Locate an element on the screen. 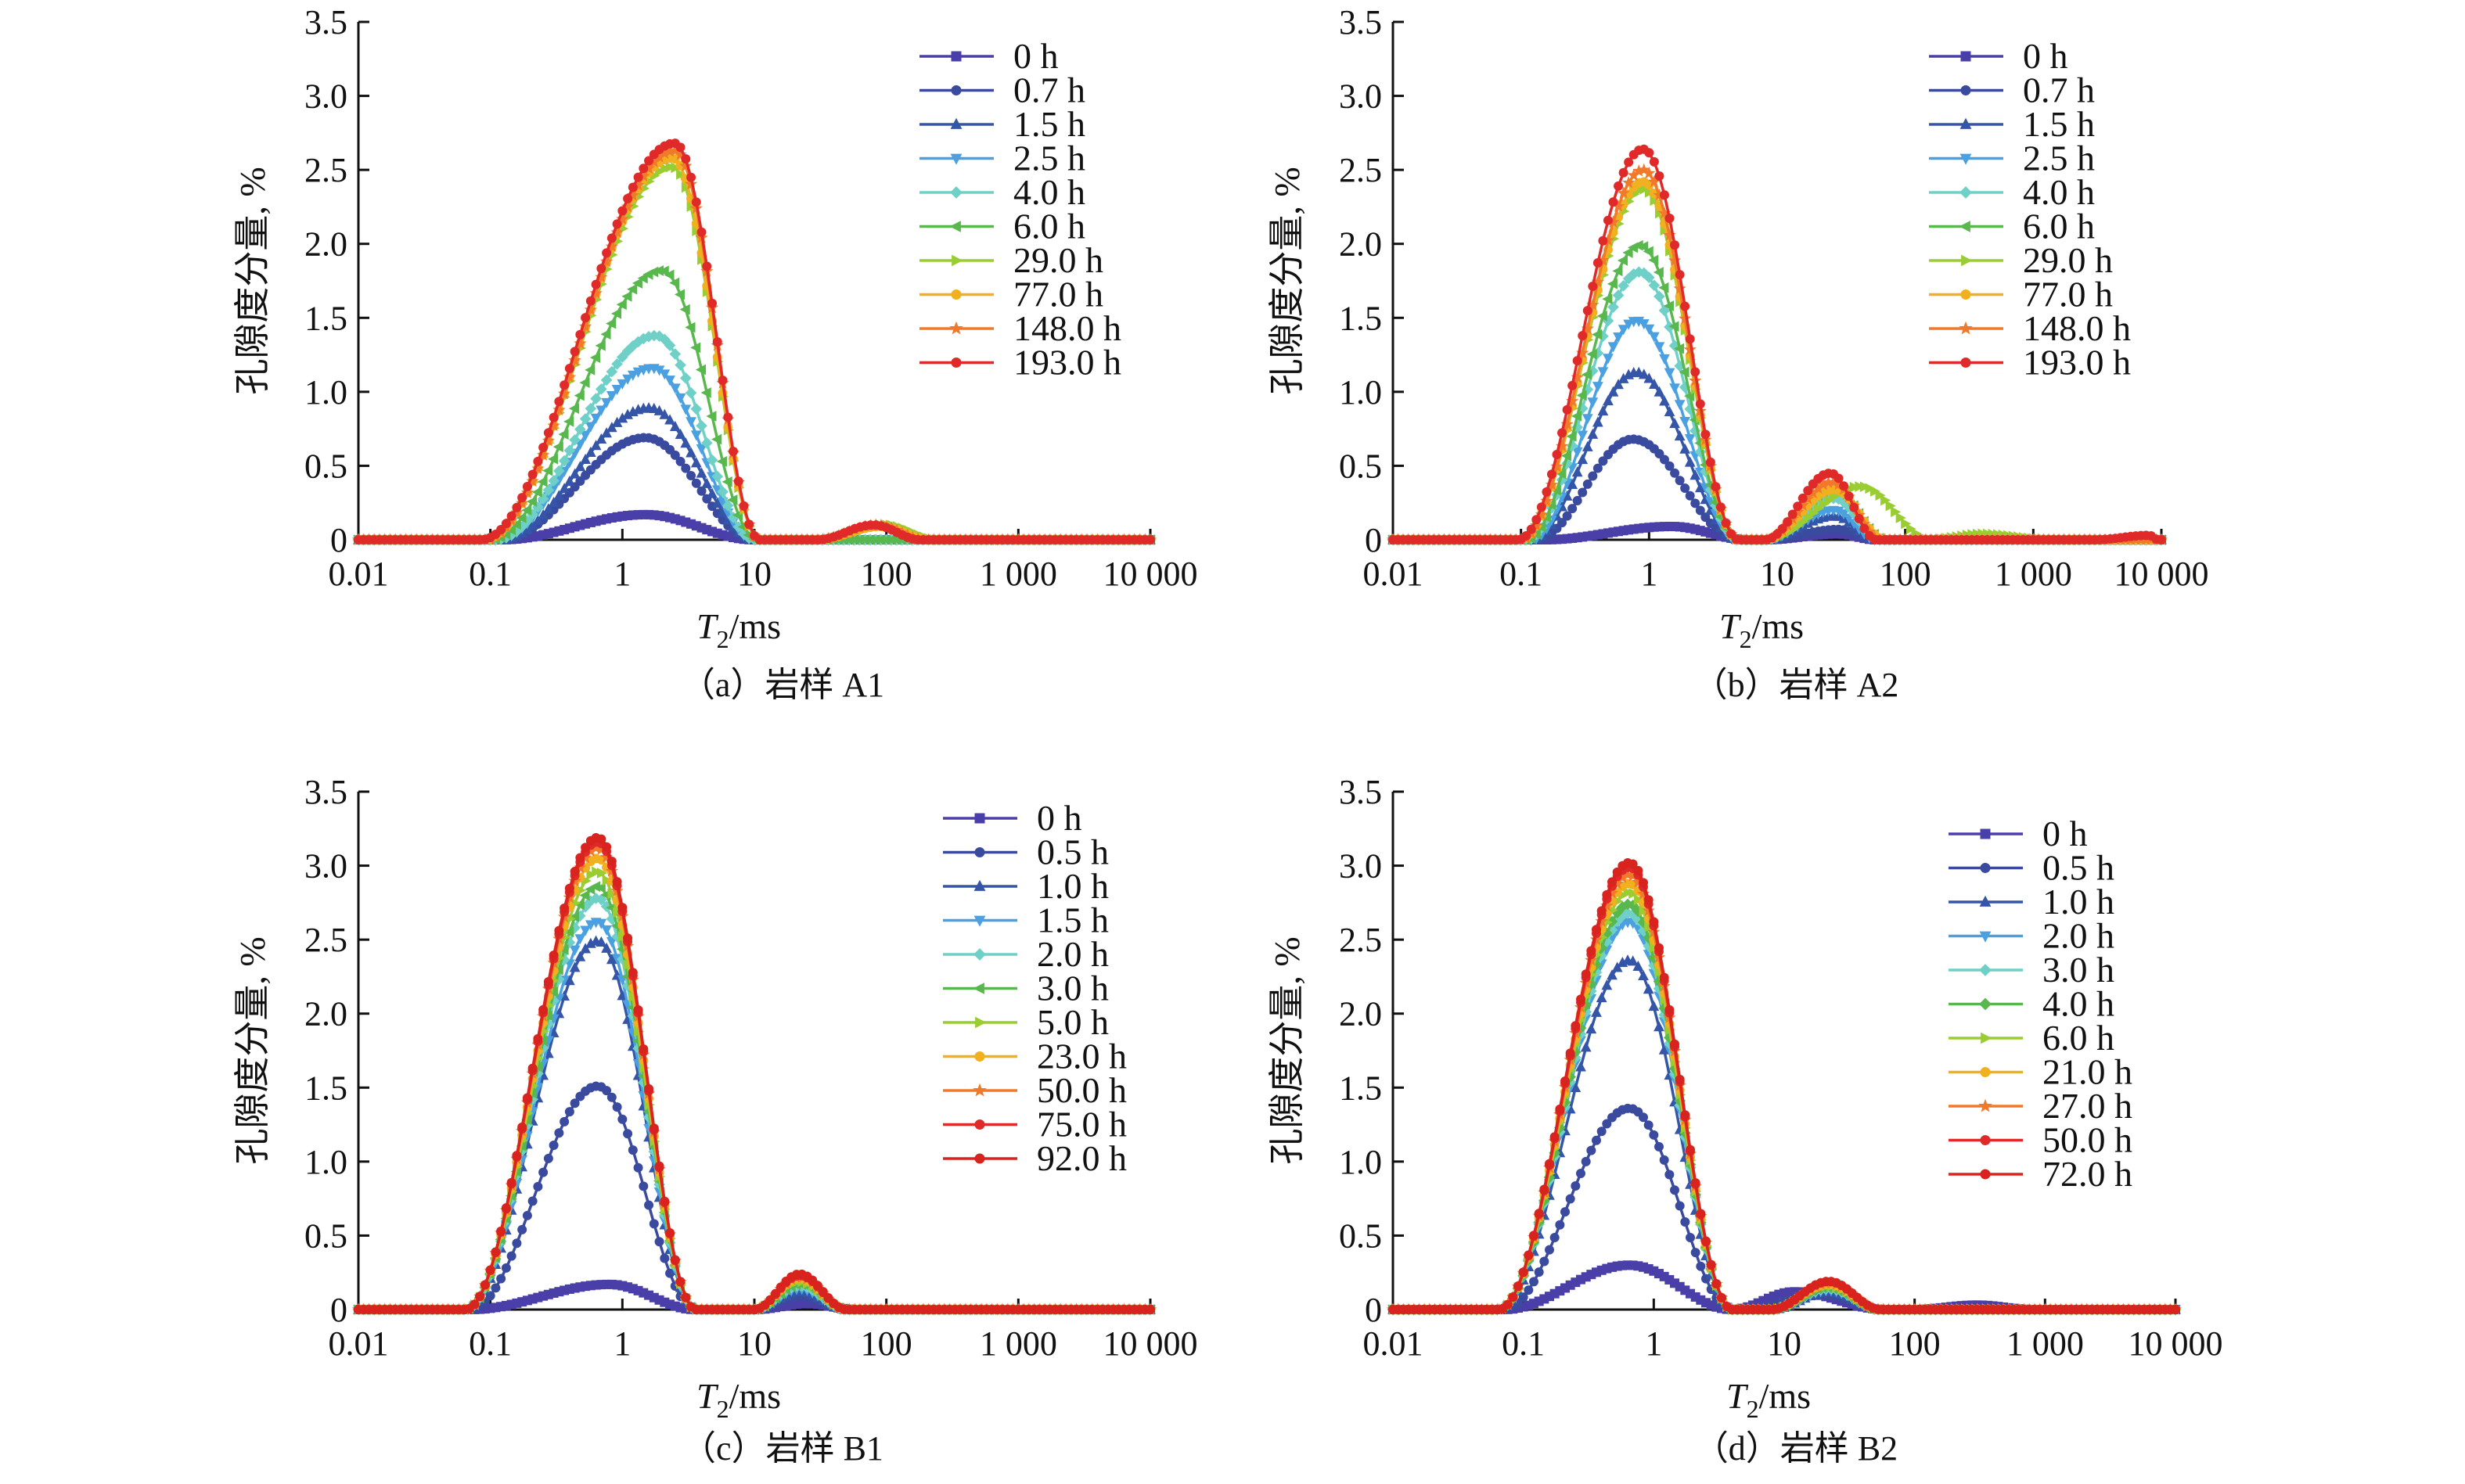 The width and height of the screenshot is (2465, 1484). legend-label: 193.0 h is located at coordinates (1067, 363).